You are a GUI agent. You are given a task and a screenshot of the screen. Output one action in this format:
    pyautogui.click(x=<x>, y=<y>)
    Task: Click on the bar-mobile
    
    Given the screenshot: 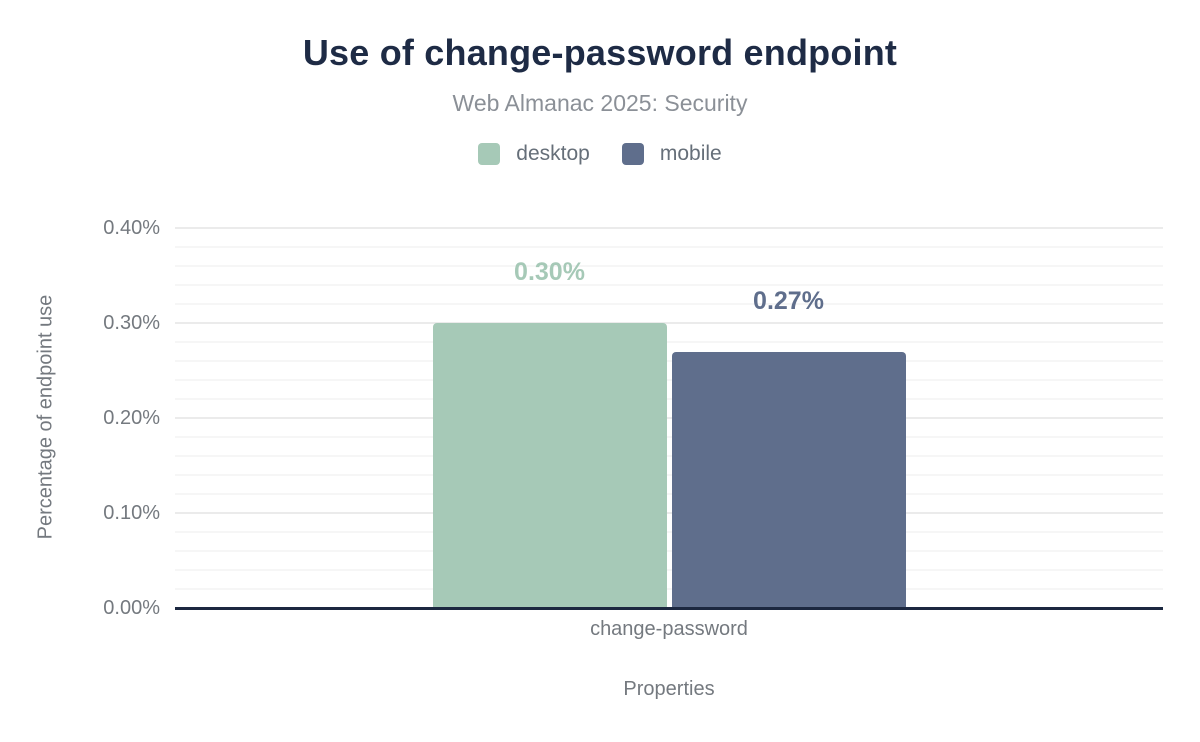 What is the action you would take?
    pyautogui.click(x=788, y=479)
    